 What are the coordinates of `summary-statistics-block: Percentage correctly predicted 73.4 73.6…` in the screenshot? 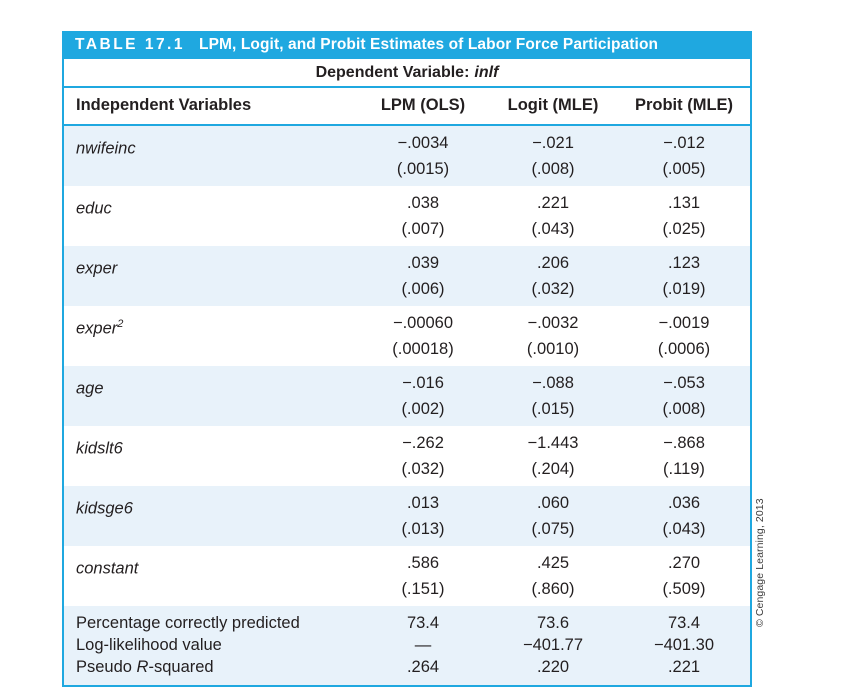 It's located at (407, 645).